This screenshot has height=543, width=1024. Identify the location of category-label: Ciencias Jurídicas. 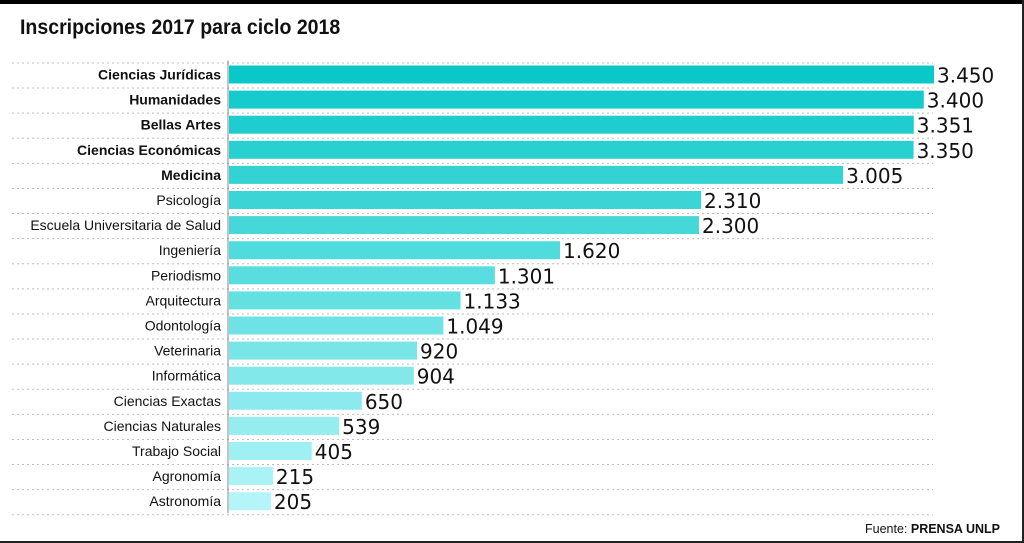
(159, 75).